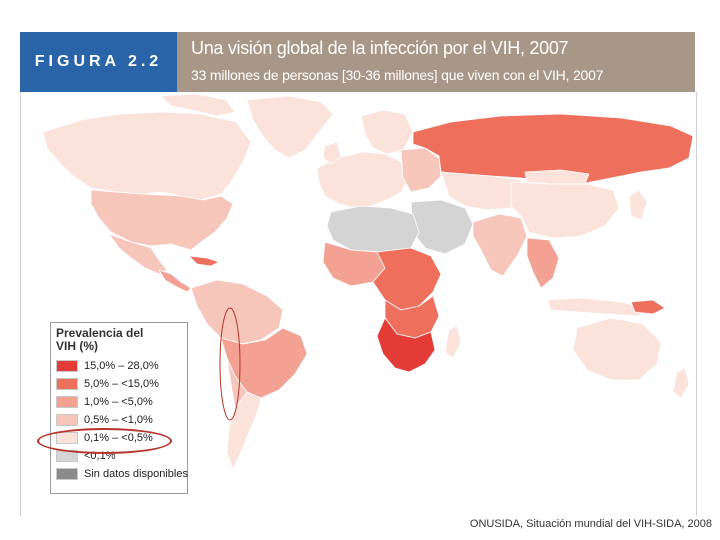  I want to click on annotation-chile-ellipse, so click(230, 364).